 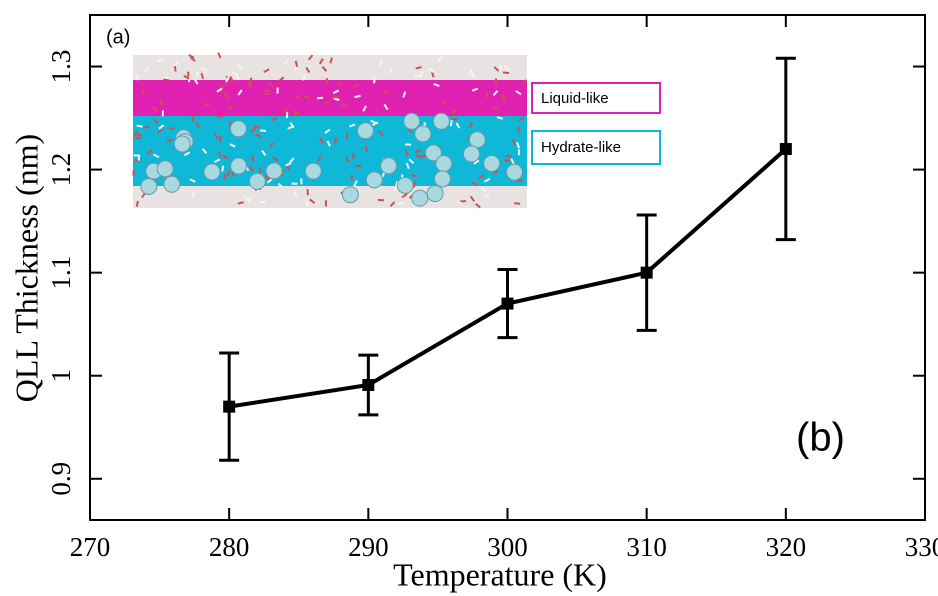 I want to click on y-axis-label: QLL Thickness (nm), so click(x=26, y=268).